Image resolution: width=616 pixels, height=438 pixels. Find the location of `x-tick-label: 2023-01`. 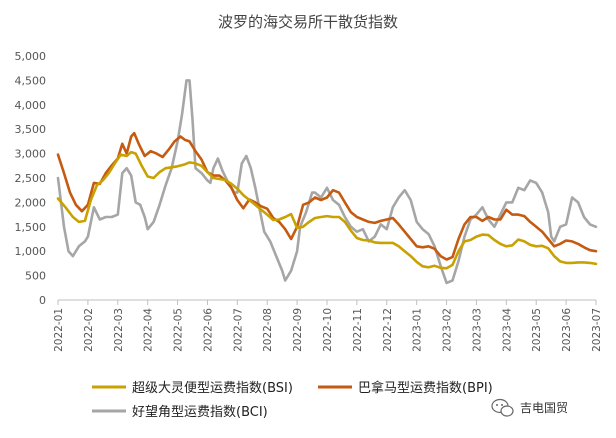

x-tick-label: 2023-01 is located at coordinates (418, 330).